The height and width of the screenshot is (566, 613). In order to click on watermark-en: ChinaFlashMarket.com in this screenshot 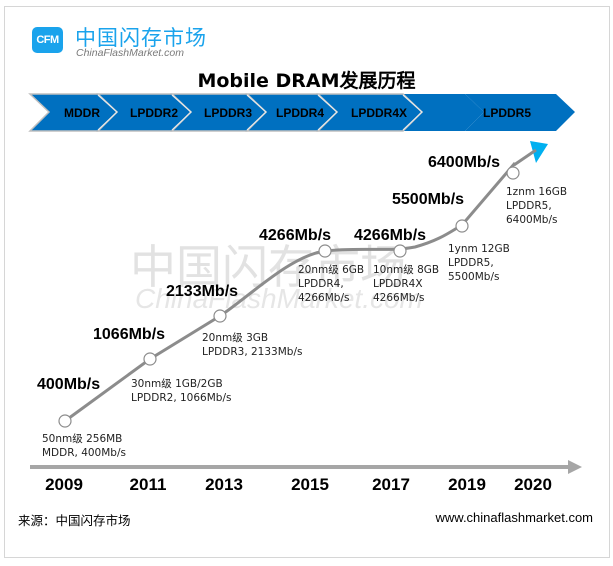, I will do `click(279, 298)`.